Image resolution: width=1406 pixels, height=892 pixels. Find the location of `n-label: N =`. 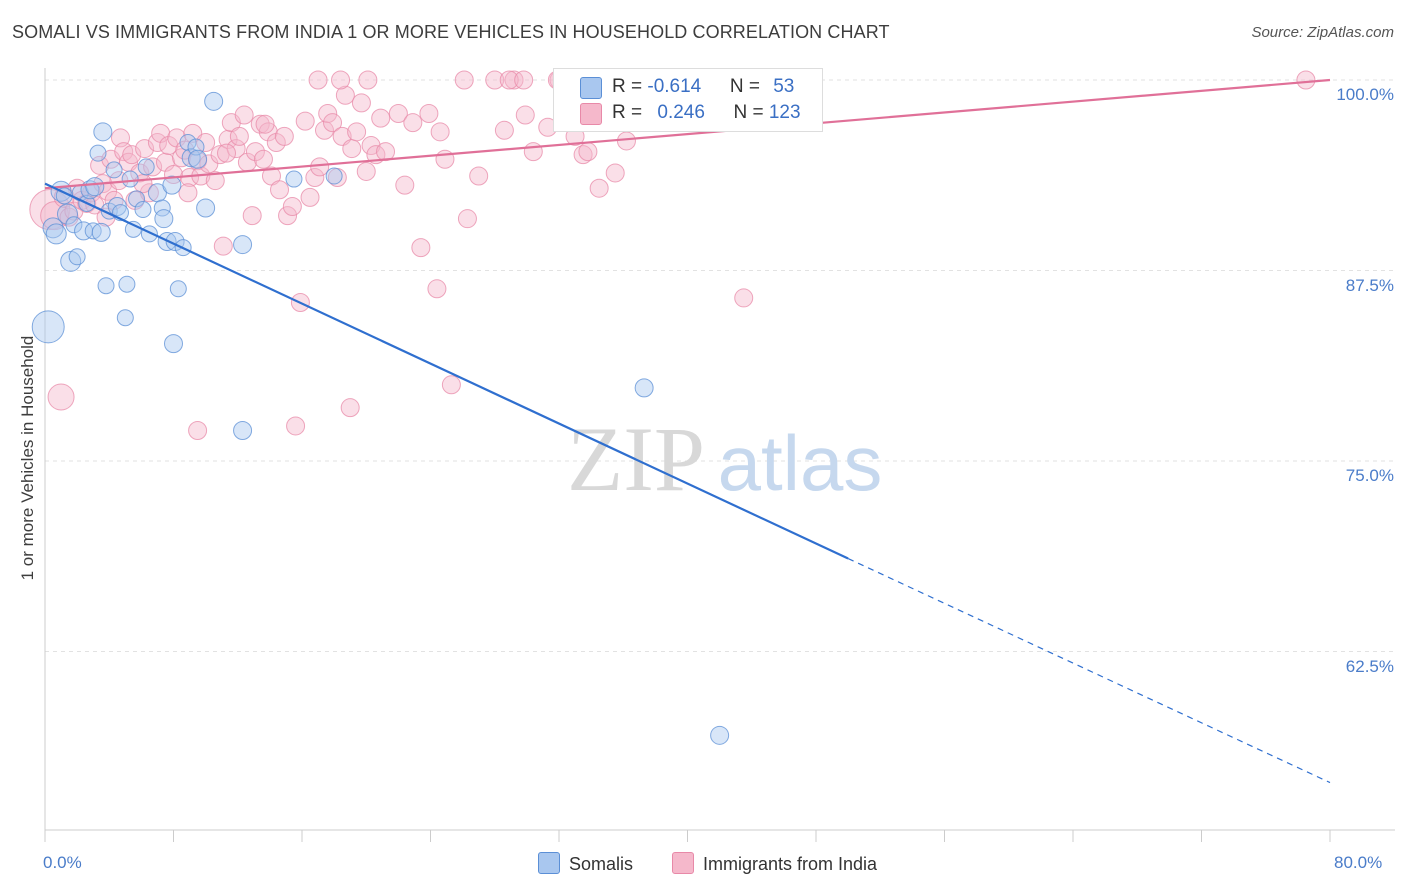

n-label: N = is located at coordinates (751, 112).